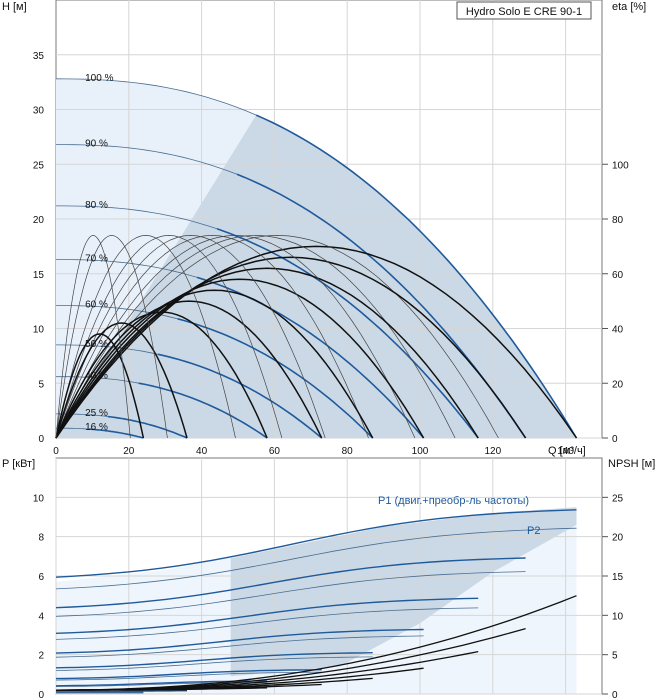 The width and height of the screenshot is (658, 700). Describe the element at coordinates (618, 577) in the screenshot. I see `npsh-tick-label: 15` at that location.